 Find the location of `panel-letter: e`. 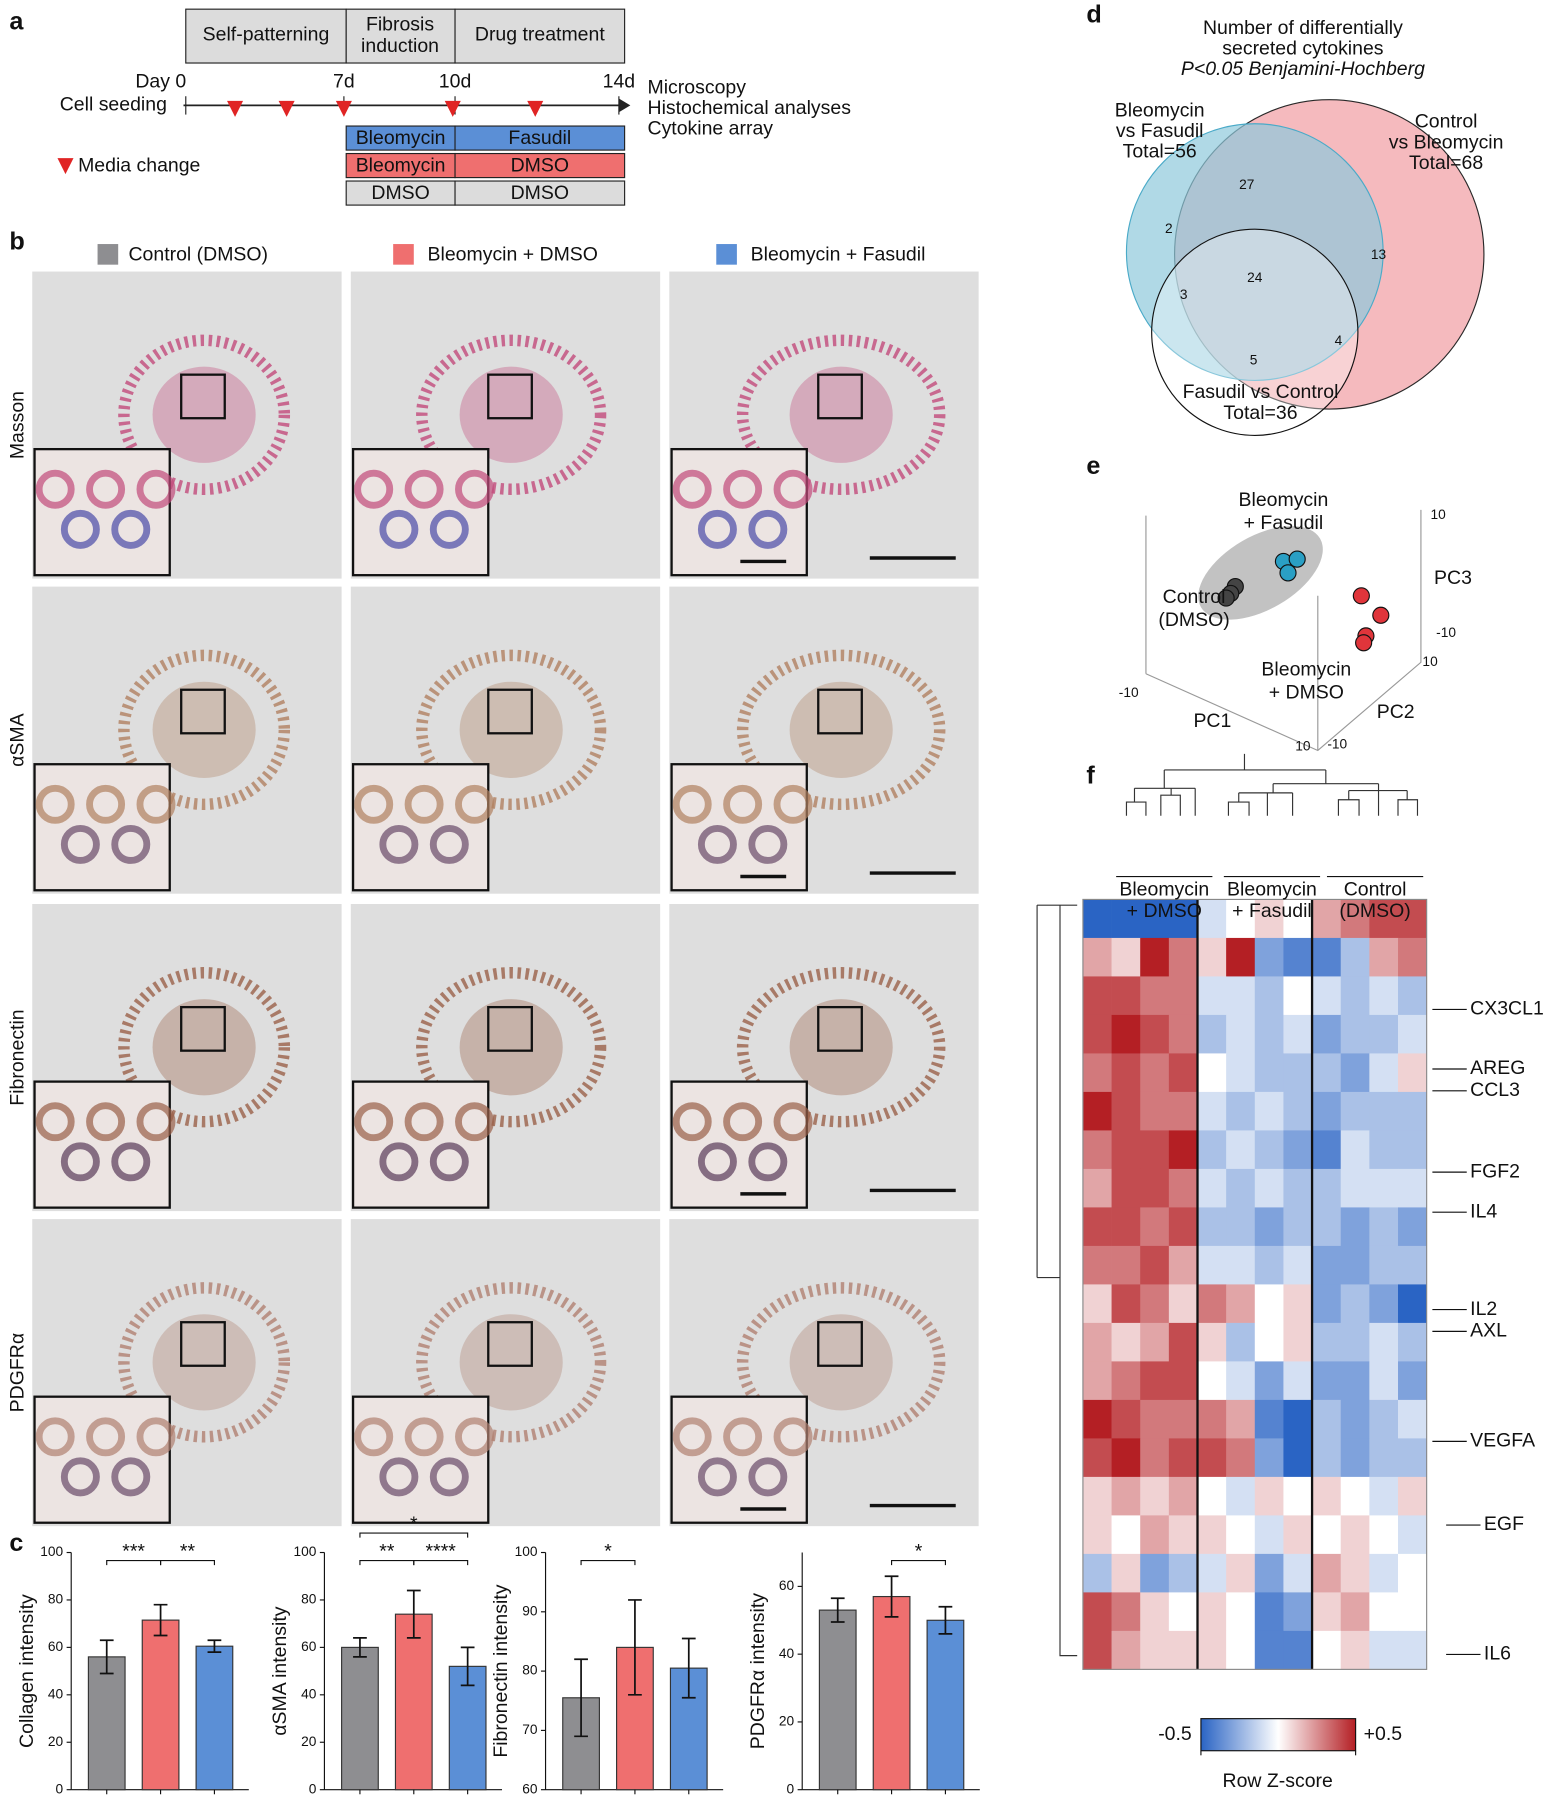

panel-letter: e is located at coordinates (1093, 466).